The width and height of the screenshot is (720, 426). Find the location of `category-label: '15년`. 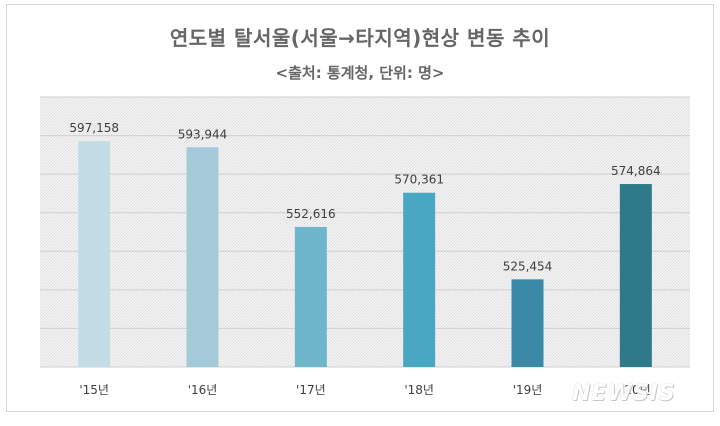

category-label: '15년 is located at coordinates (94, 390).